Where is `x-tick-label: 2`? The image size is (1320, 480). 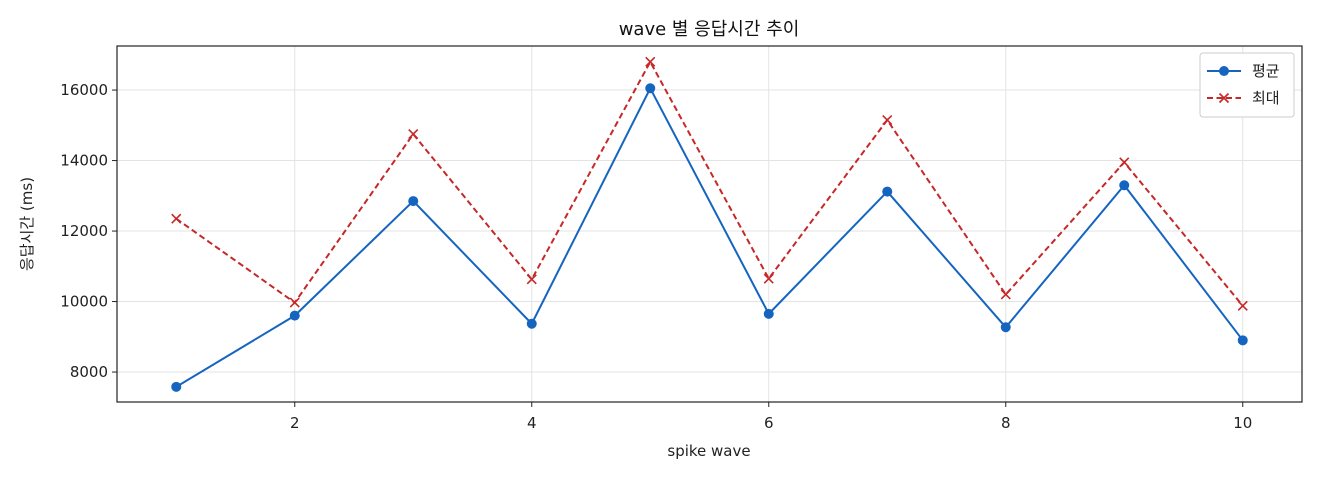 x-tick-label: 2 is located at coordinates (295, 423).